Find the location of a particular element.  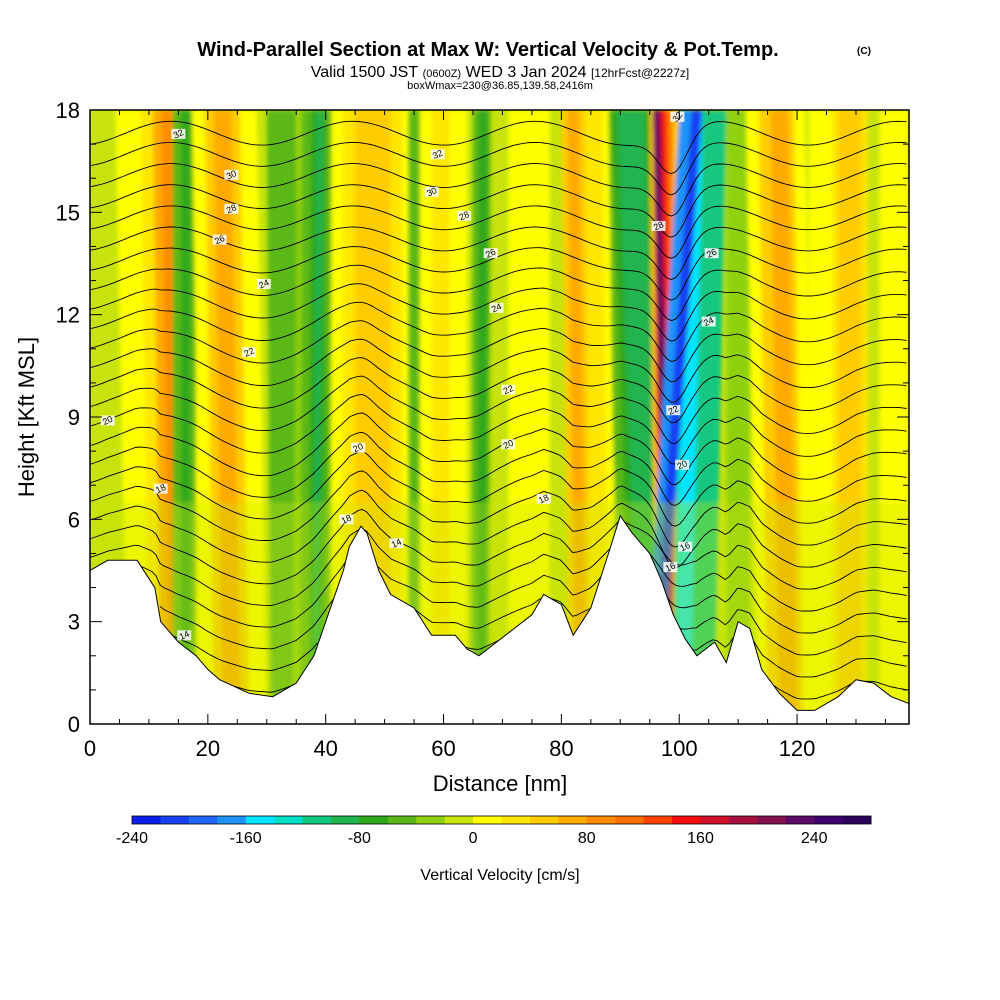

x-tick-label: 20 is located at coordinates (208, 748).